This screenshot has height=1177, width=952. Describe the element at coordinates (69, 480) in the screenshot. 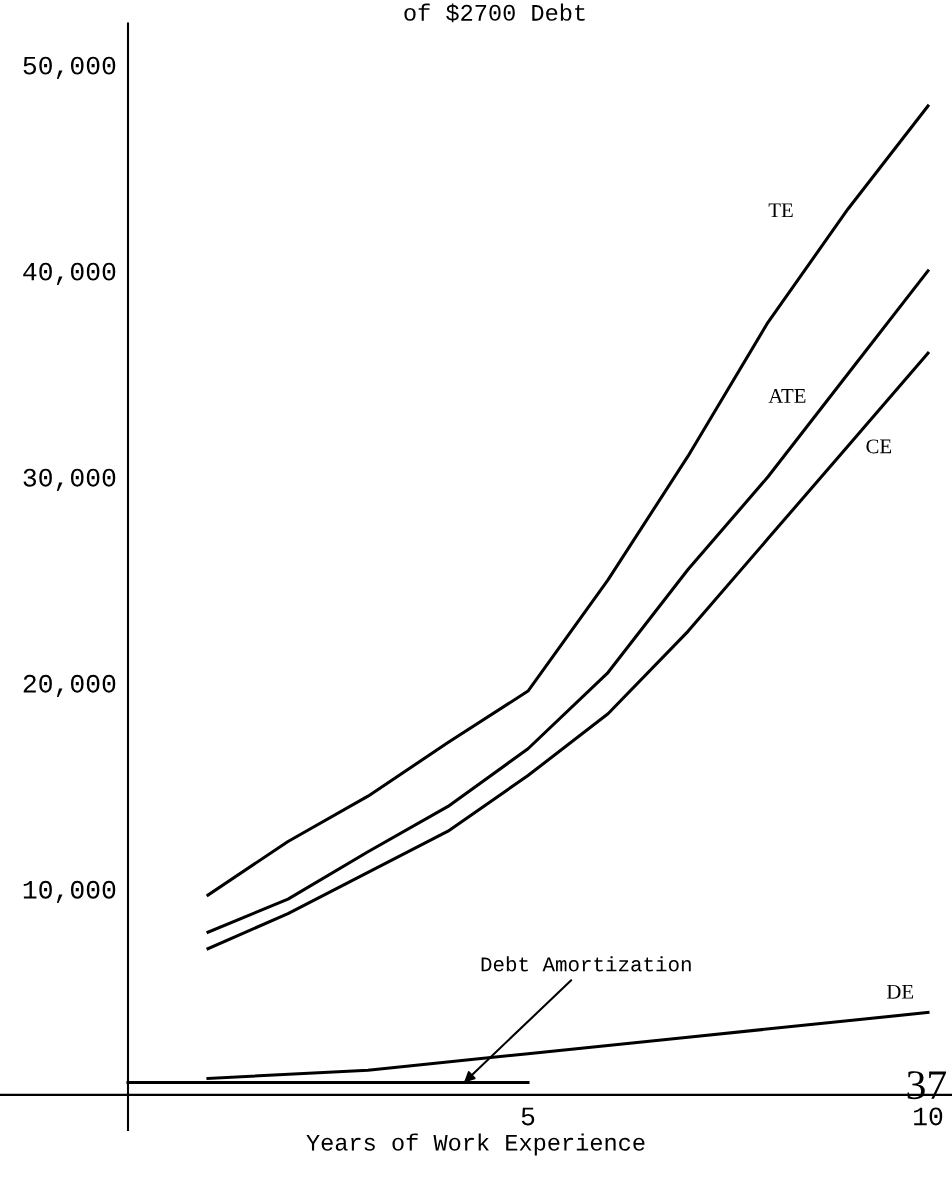

I see `y-tick-label: 30,000` at that location.